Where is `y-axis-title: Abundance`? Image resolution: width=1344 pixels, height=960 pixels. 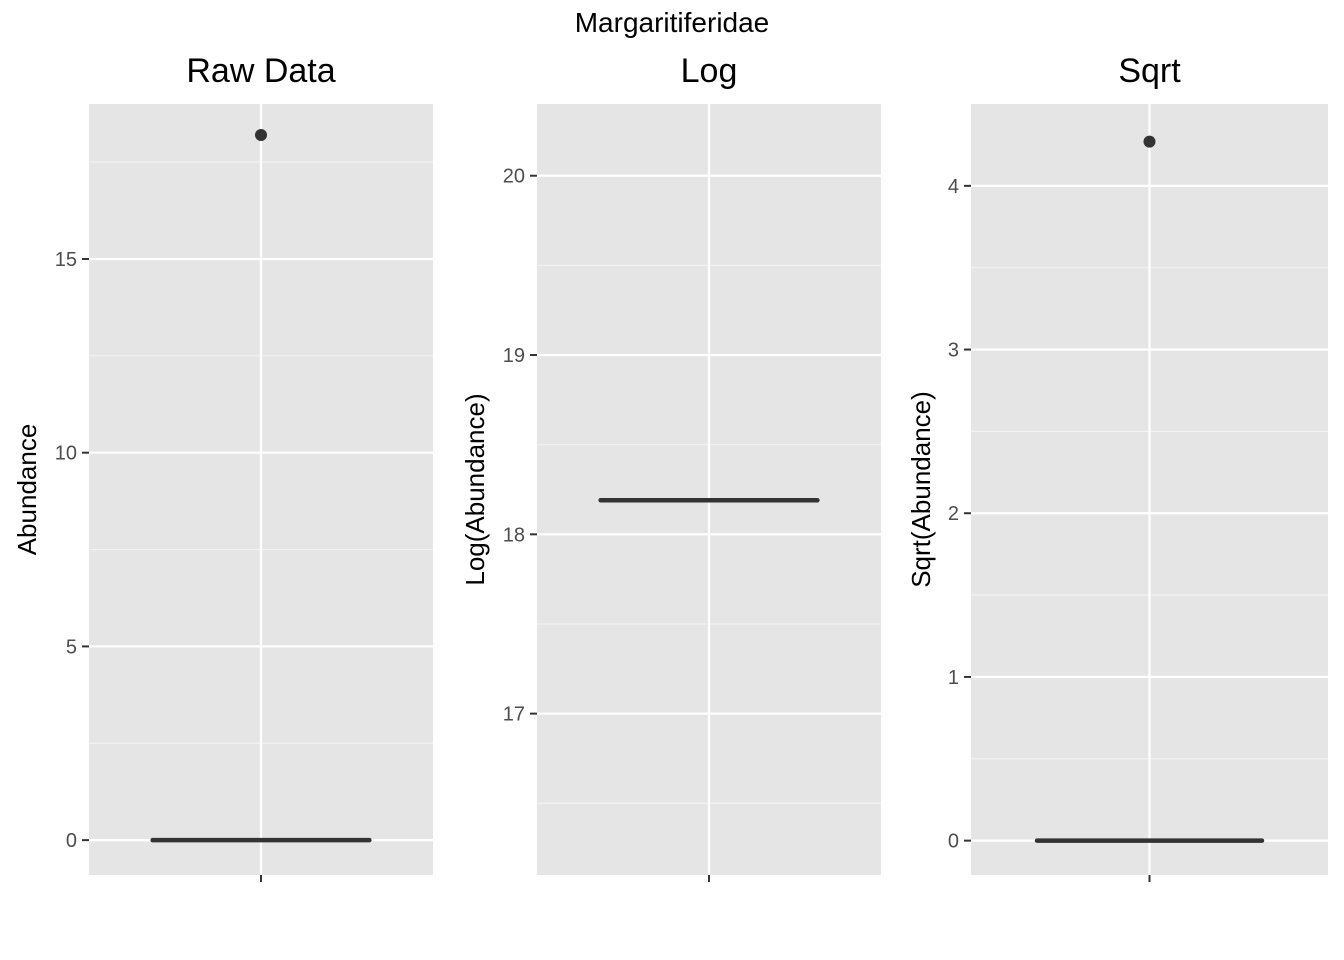 y-axis-title: Abundance is located at coordinates (27, 490).